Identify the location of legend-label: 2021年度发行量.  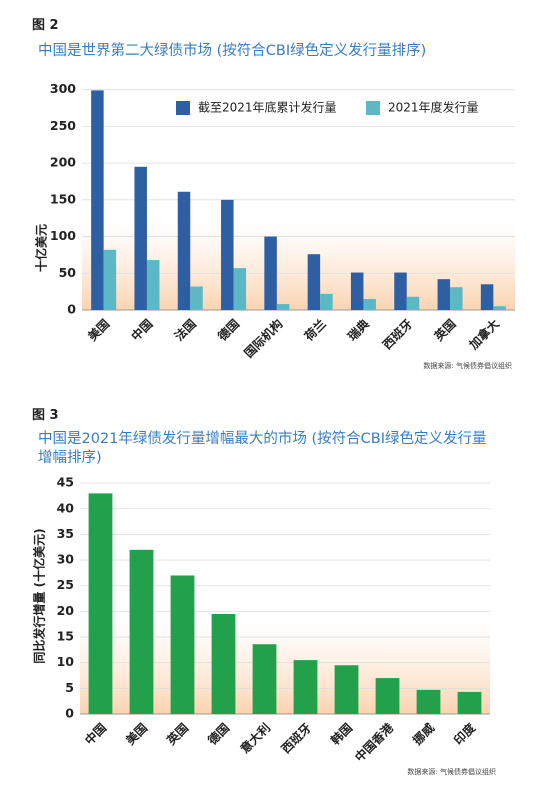
(433, 107).